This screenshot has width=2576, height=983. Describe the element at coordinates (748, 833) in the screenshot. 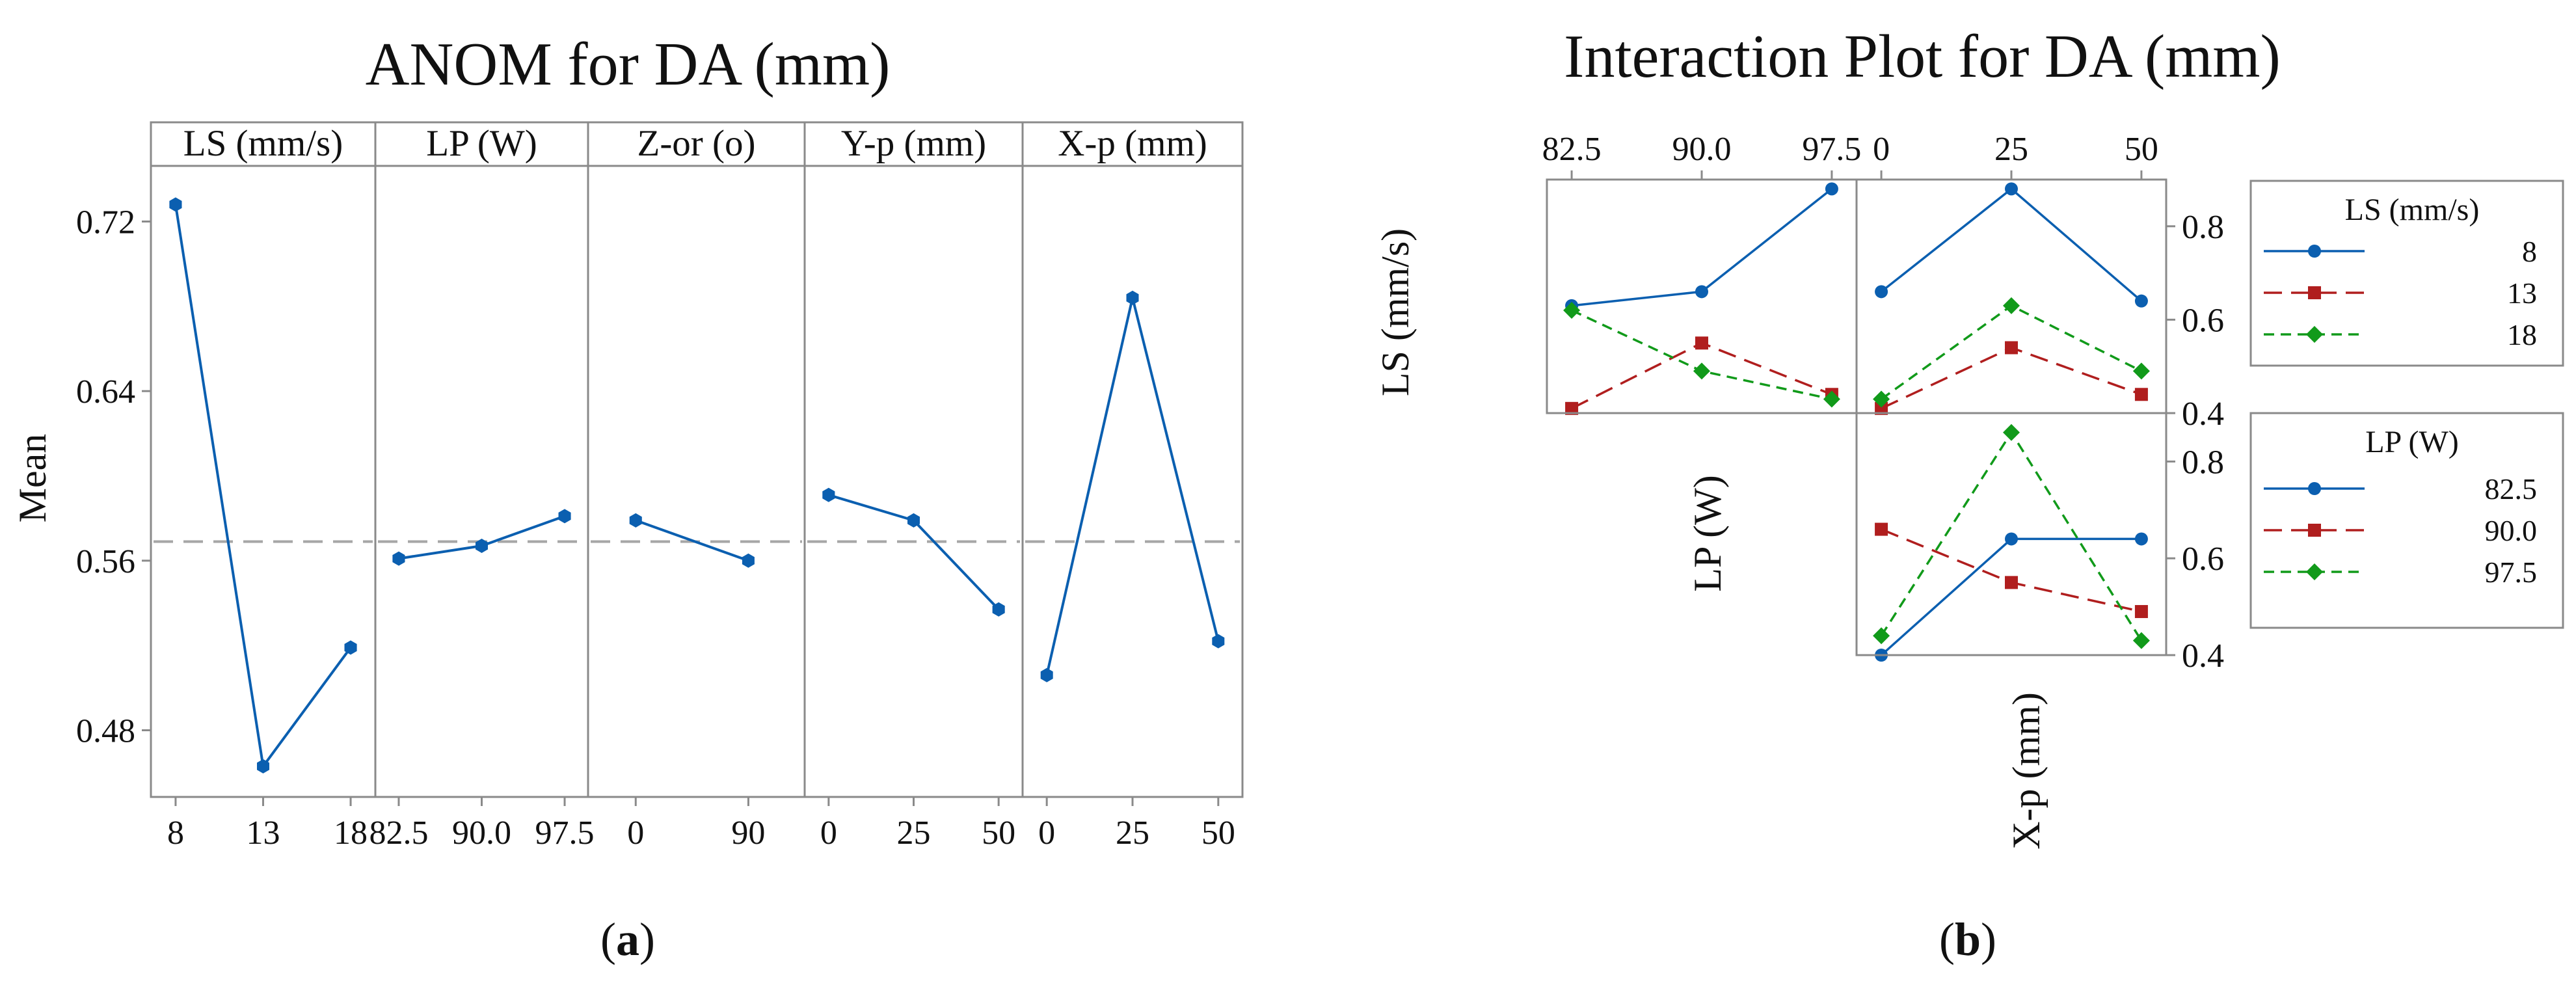

I see `x-tick-label: 90` at that location.